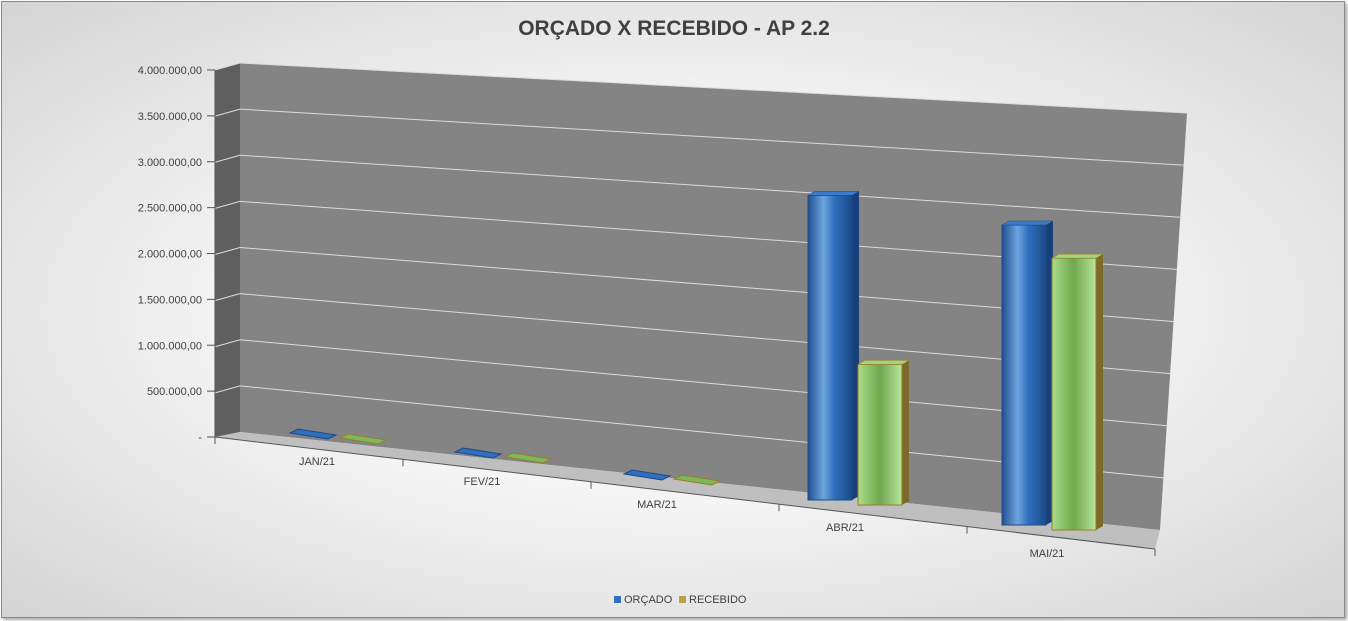 Image resolution: width=1348 pixels, height=621 pixels. Describe the element at coordinates (648, 600) in the screenshot. I see `legend-label-orcado: ORÇADO` at that location.